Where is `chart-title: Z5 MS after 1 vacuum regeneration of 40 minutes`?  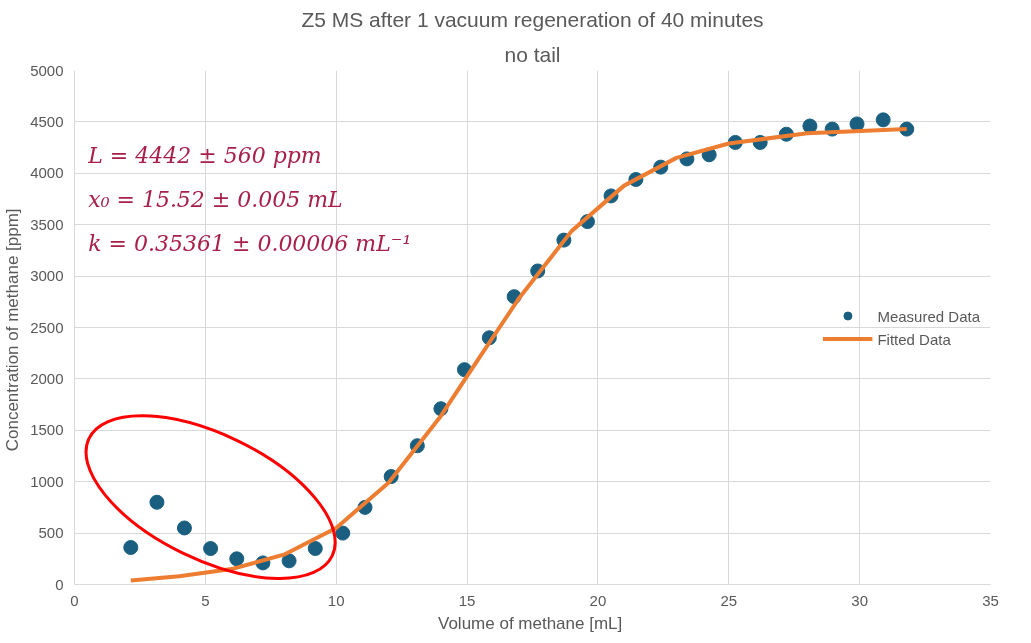
chart-title: Z5 MS after 1 vacuum regeneration of 40 minutes is located at coordinates (532, 19).